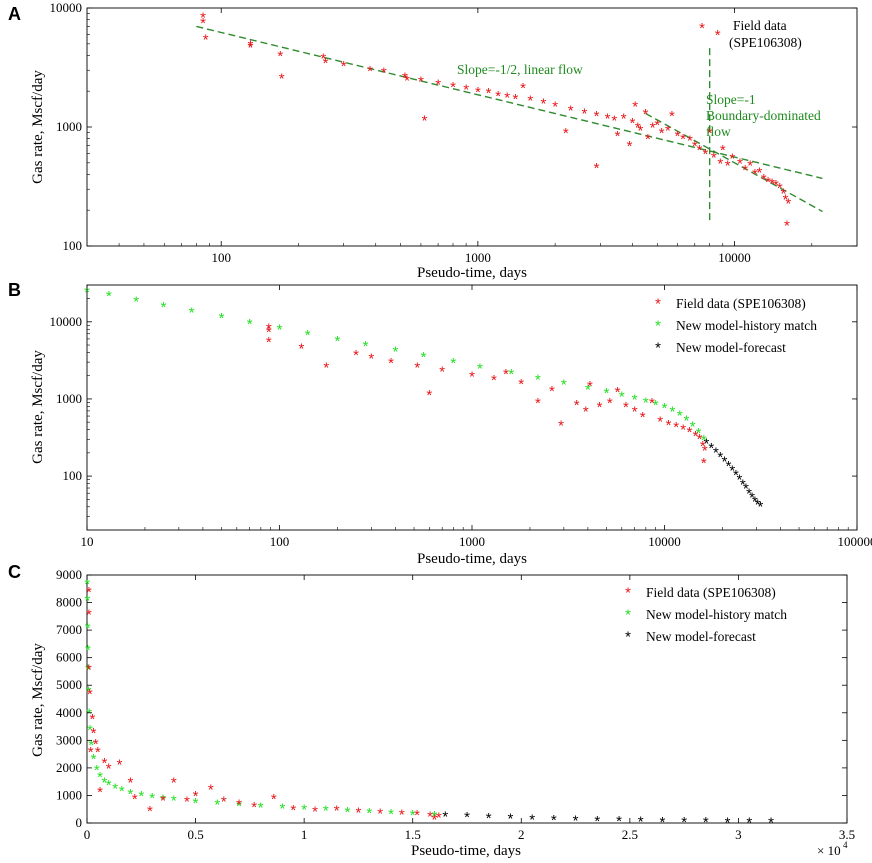 The width and height of the screenshot is (872, 863). Describe the element at coordinates (711, 592) in the screenshot. I see `legend-label: Field data (SPE106308)` at that location.